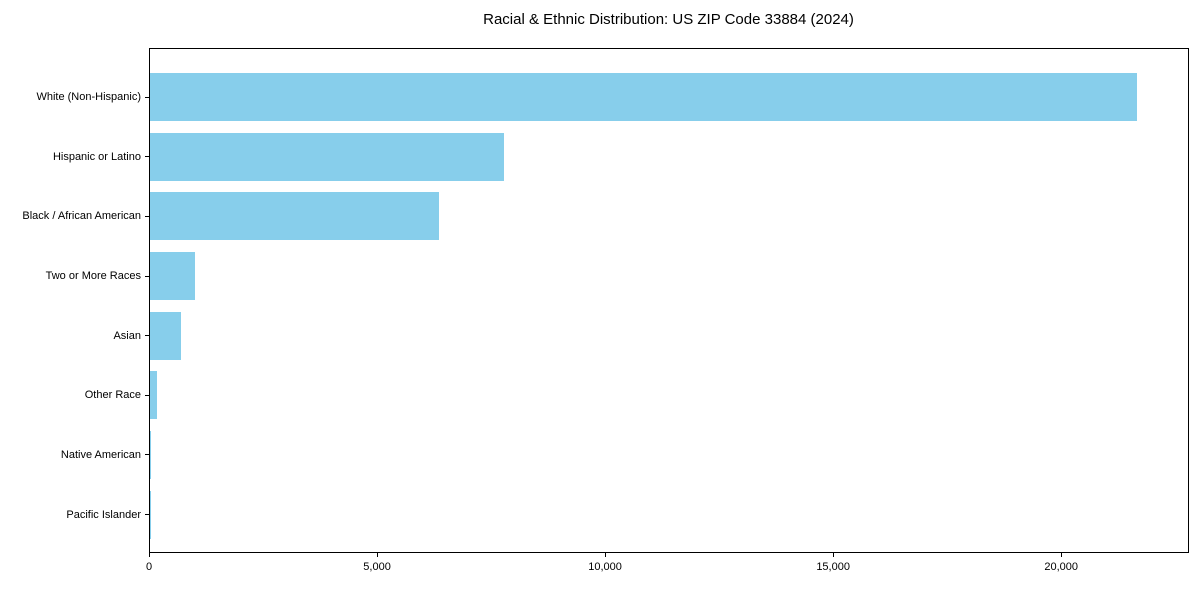 Image resolution: width=1200 pixels, height=600 pixels. I want to click on y-tick-label-asian: Asian, so click(127, 335).